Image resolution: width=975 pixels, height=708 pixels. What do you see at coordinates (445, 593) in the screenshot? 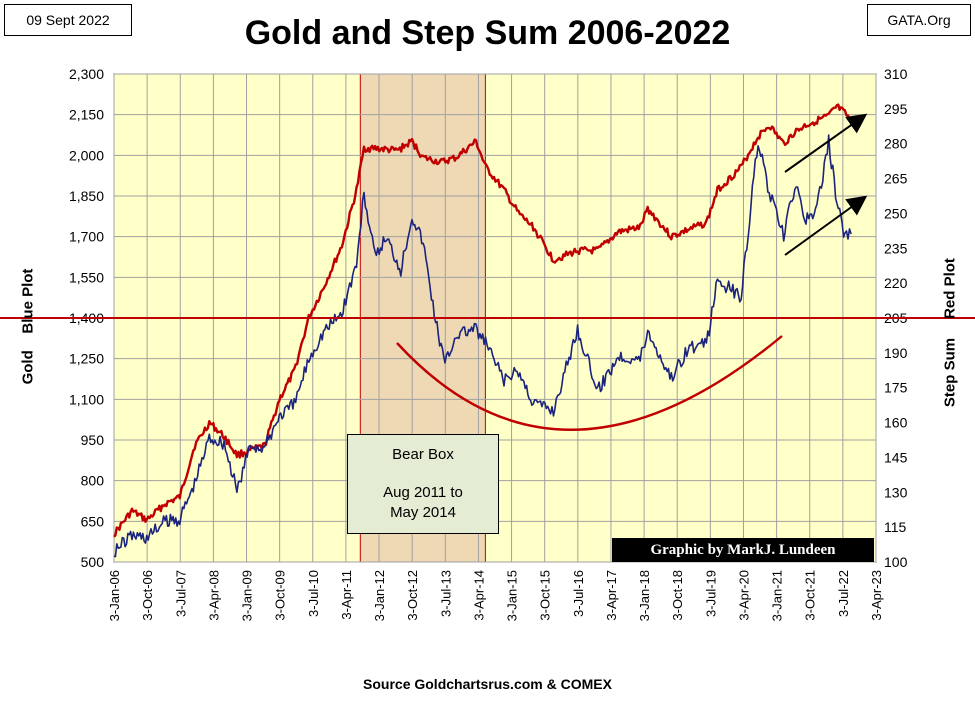
I see `x-tick-label: 3-Jul-13` at bounding box center [445, 593].